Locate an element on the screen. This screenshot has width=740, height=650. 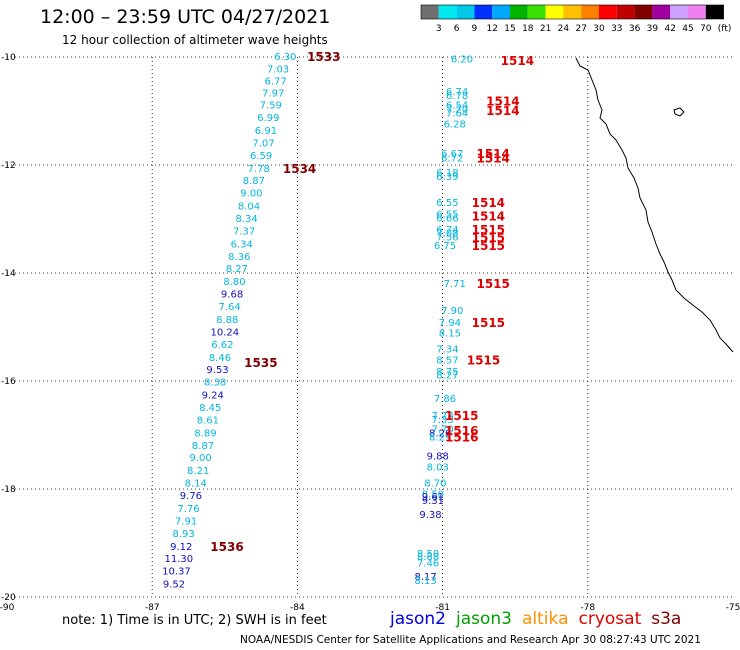
wave-height-label: 6.72 is located at coordinates (452, 159).